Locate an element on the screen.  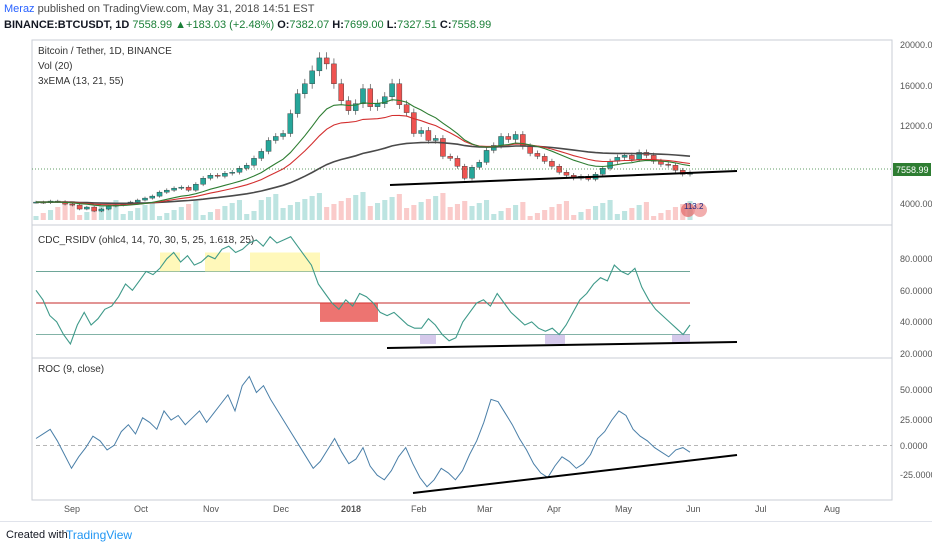
x-tick-sep: Sep is located at coordinates (72, 509).